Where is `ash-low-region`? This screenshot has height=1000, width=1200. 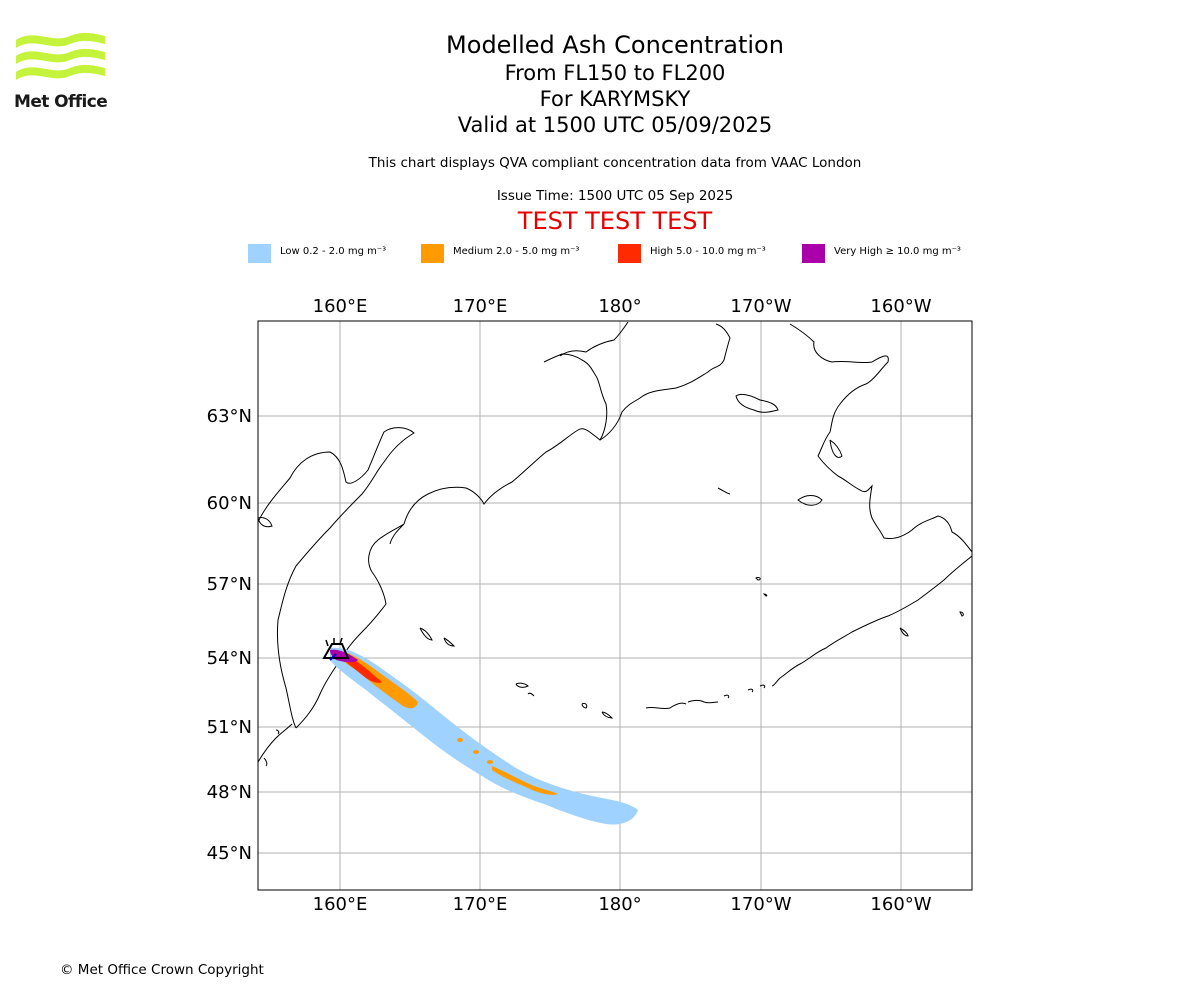
ash-low-region is located at coordinates (484, 736).